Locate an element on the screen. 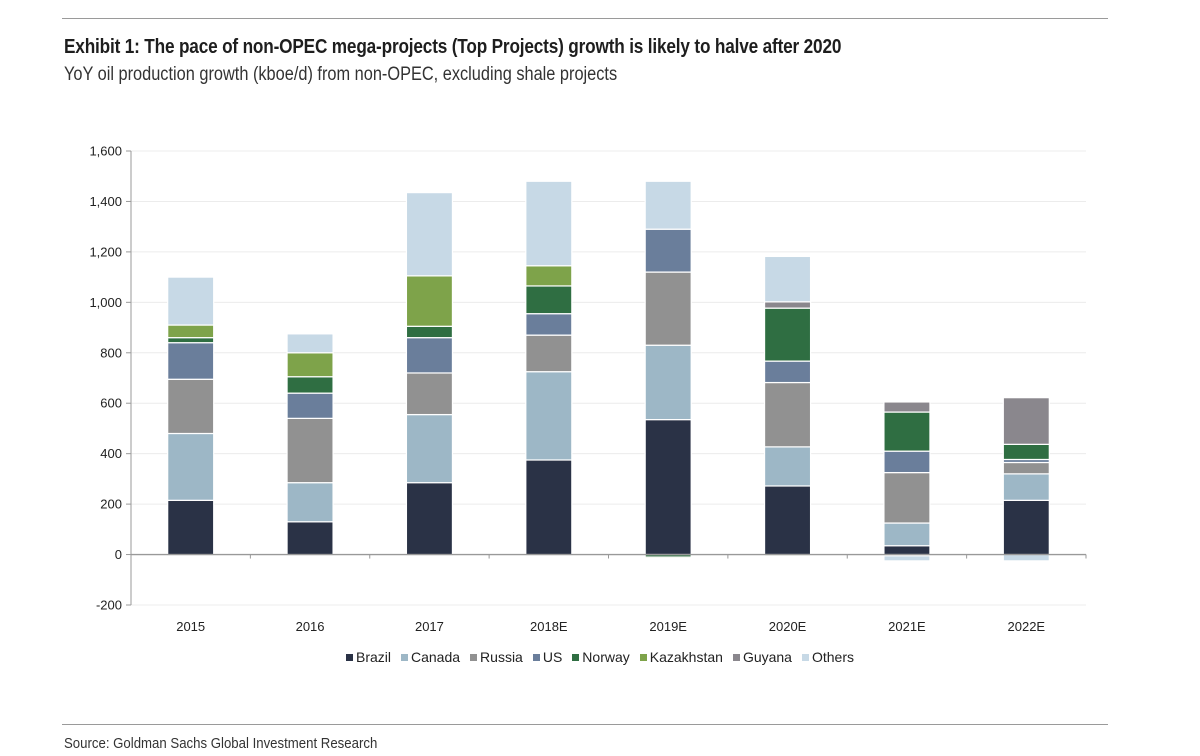 This screenshot has width=1200, height=756. legend-label: Brazil is located at coordinates (373, 657).